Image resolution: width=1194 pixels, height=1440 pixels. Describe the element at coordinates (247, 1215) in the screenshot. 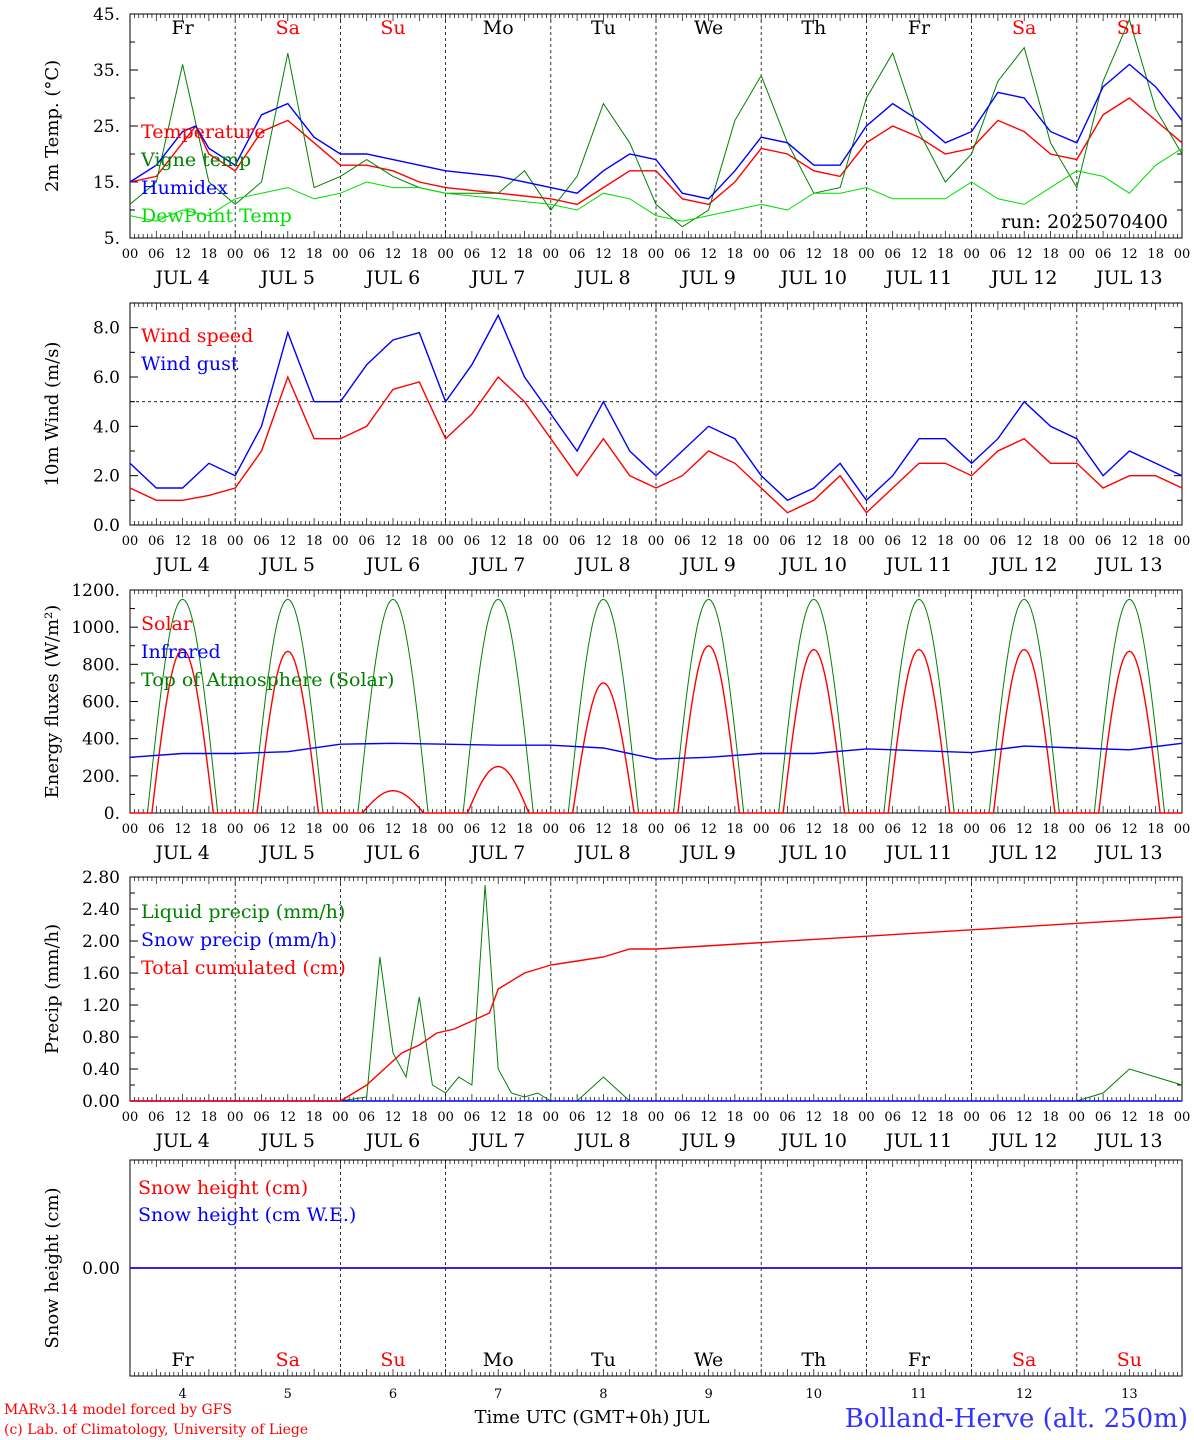

I see `legend-entry: Snow height (cm W.E.)` at that location.